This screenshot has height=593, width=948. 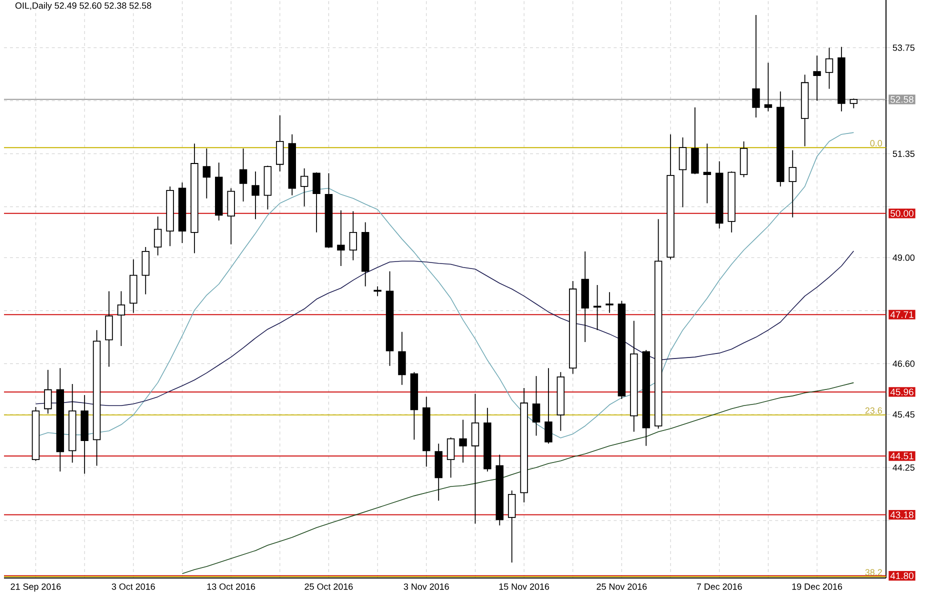 What do you see at coordinates (902, 456) in the screenshot?
I see `ref-line-label: 44.51` at bounding box center [902, 456].